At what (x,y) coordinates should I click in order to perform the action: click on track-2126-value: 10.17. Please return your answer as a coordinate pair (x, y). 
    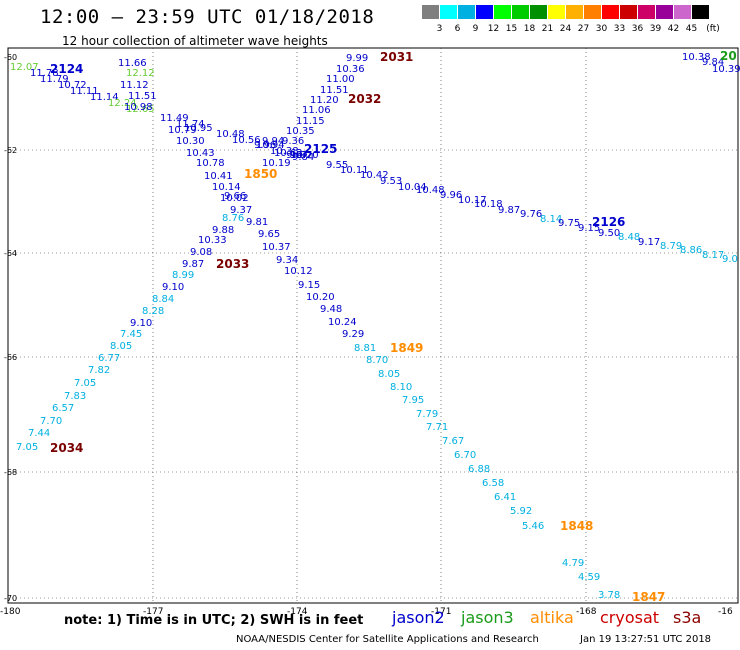
    Looking at the image, I should click on (472, 200).